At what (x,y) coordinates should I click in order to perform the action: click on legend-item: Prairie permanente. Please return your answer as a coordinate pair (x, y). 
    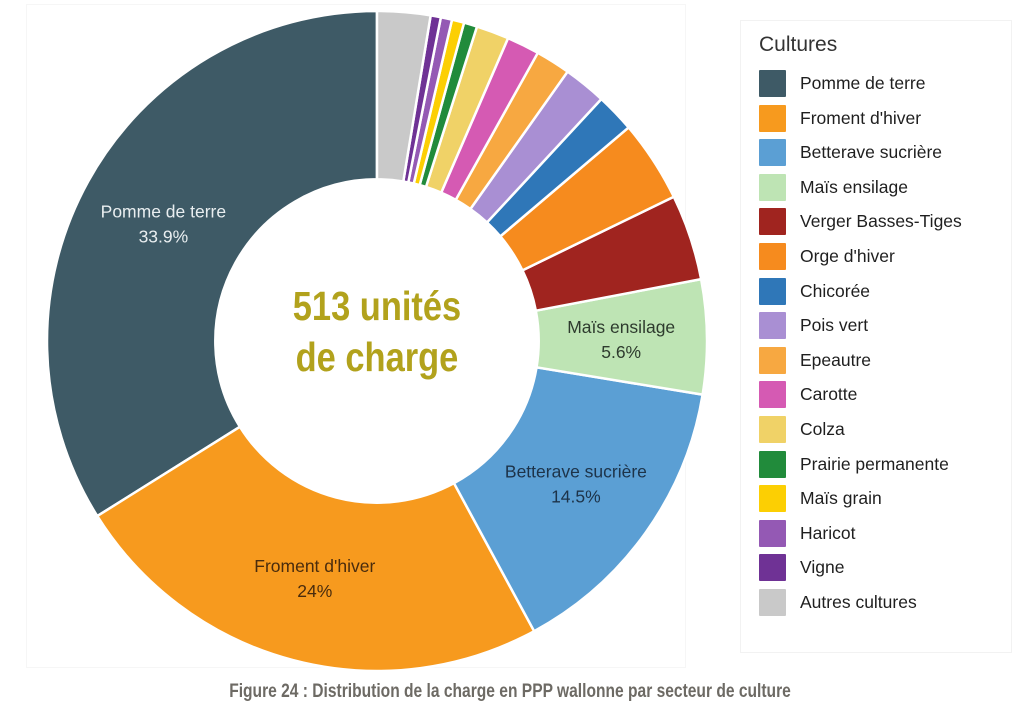
    Looking at the image, I should click on (885, 464).